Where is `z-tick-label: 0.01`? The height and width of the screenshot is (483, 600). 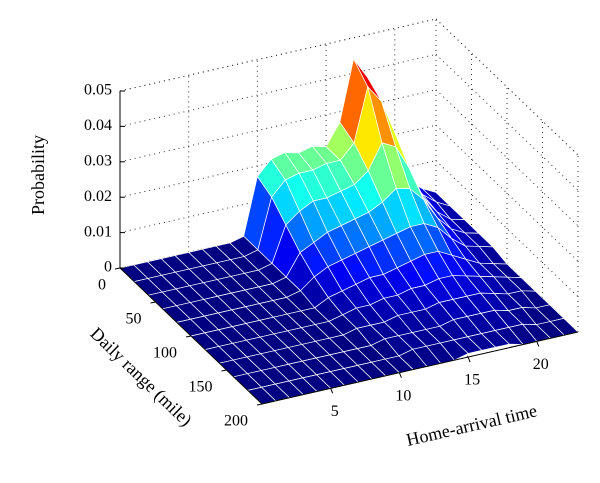 z-tick-label: 0.01 is located at coordinates (98, 231).